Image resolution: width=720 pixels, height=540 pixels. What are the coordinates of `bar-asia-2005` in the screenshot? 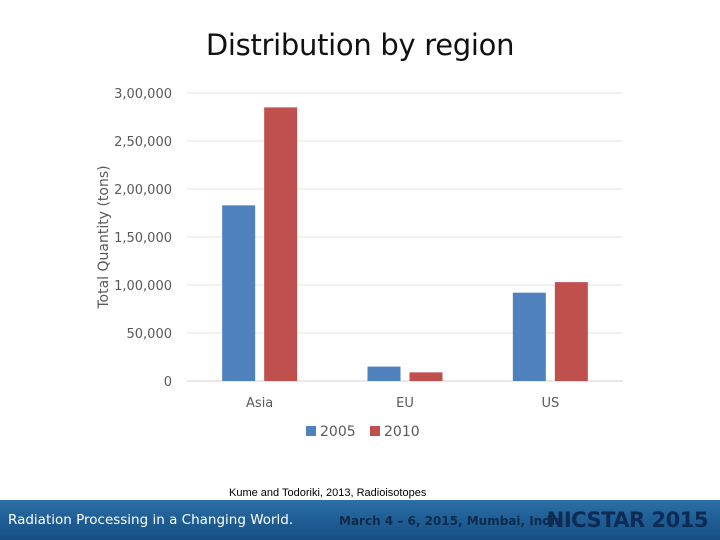 It's located at (239, 293).